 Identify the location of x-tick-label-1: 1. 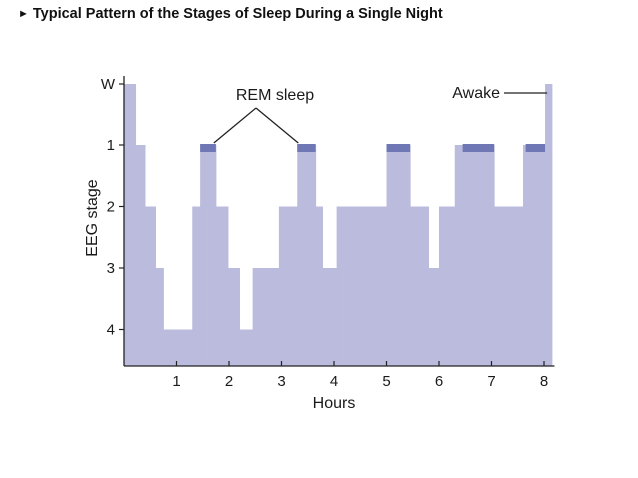
(176, 381).